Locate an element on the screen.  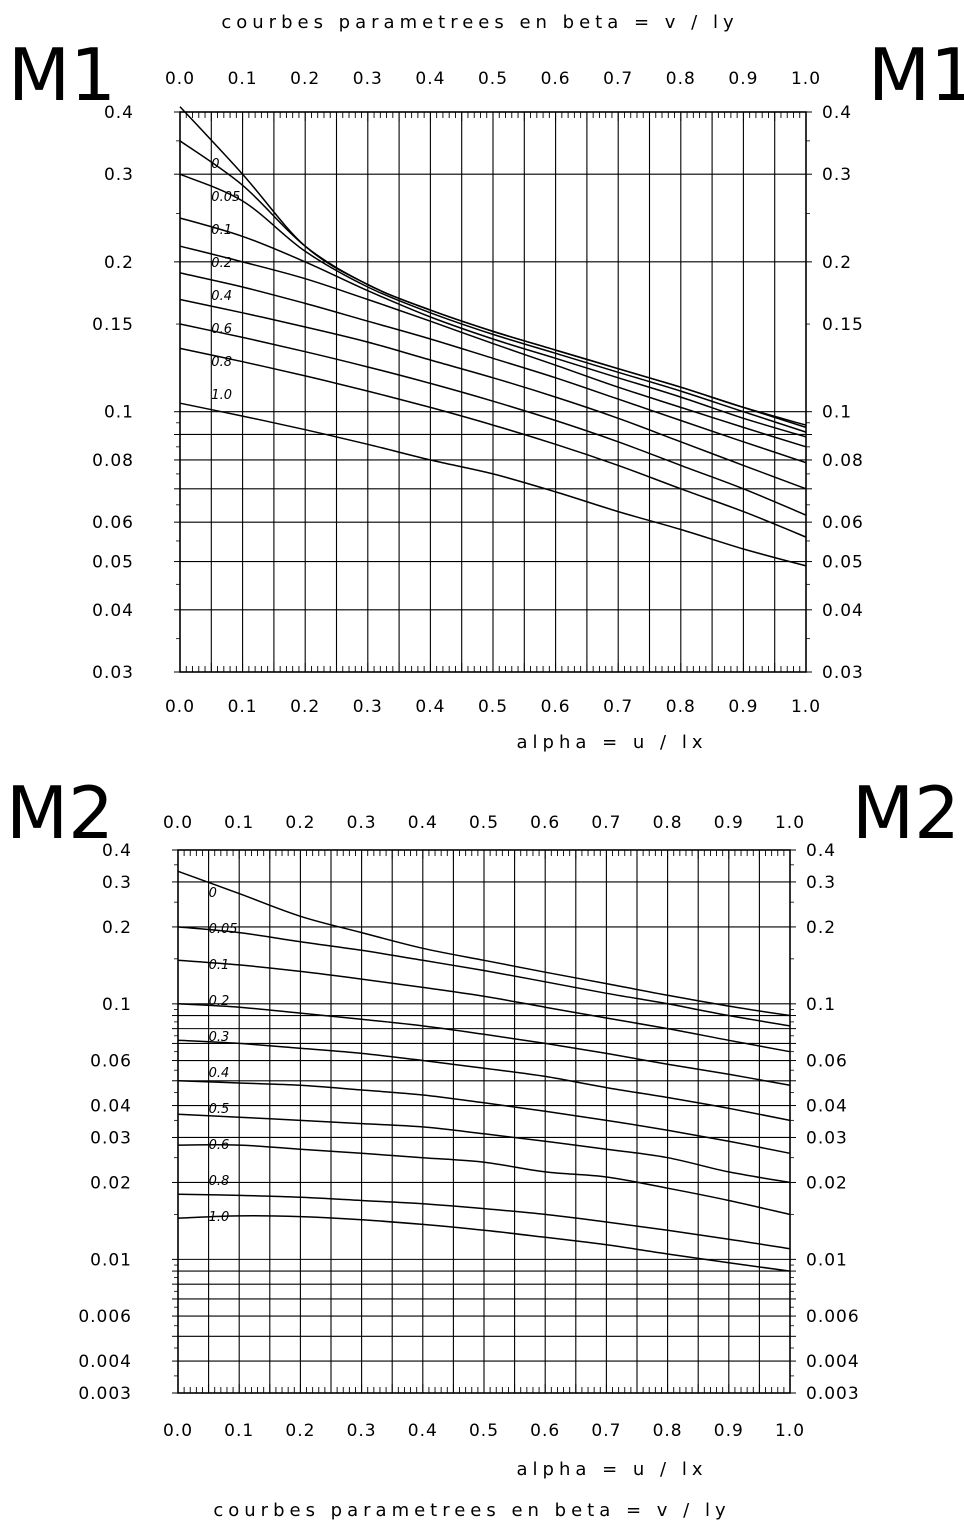
beta-parameter-label: 0.6 is located at coordinates (221, 329).